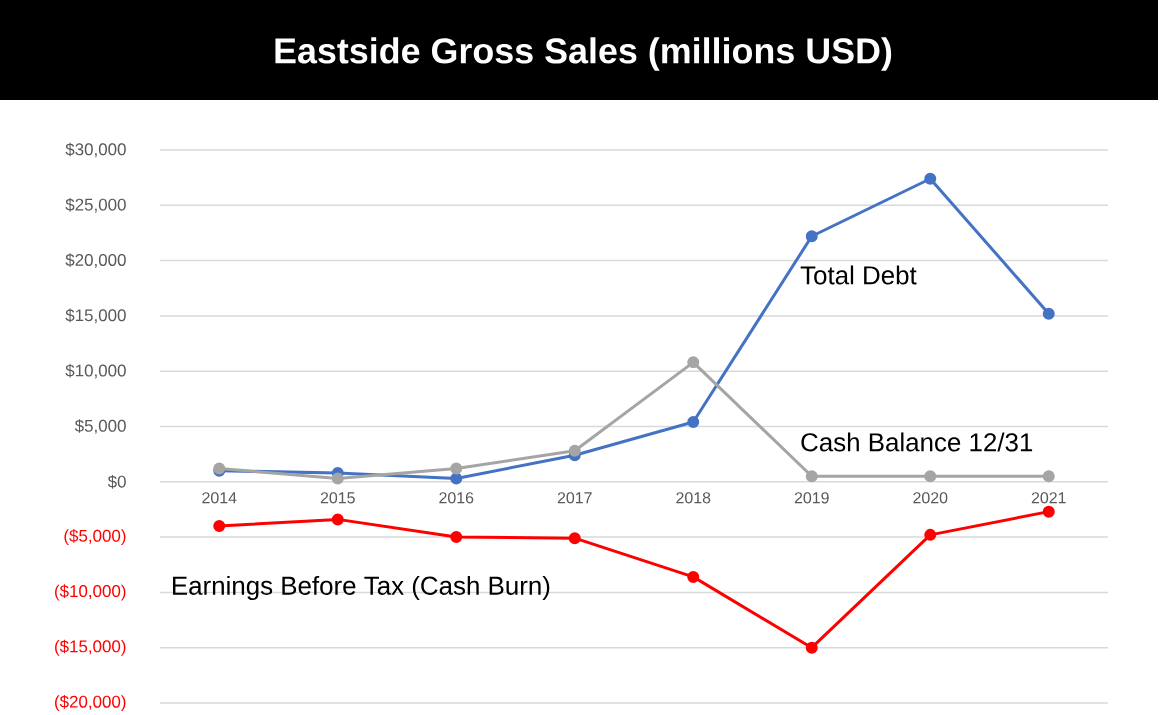  I want to click on y-tick-label: $0, so click(116, 481).